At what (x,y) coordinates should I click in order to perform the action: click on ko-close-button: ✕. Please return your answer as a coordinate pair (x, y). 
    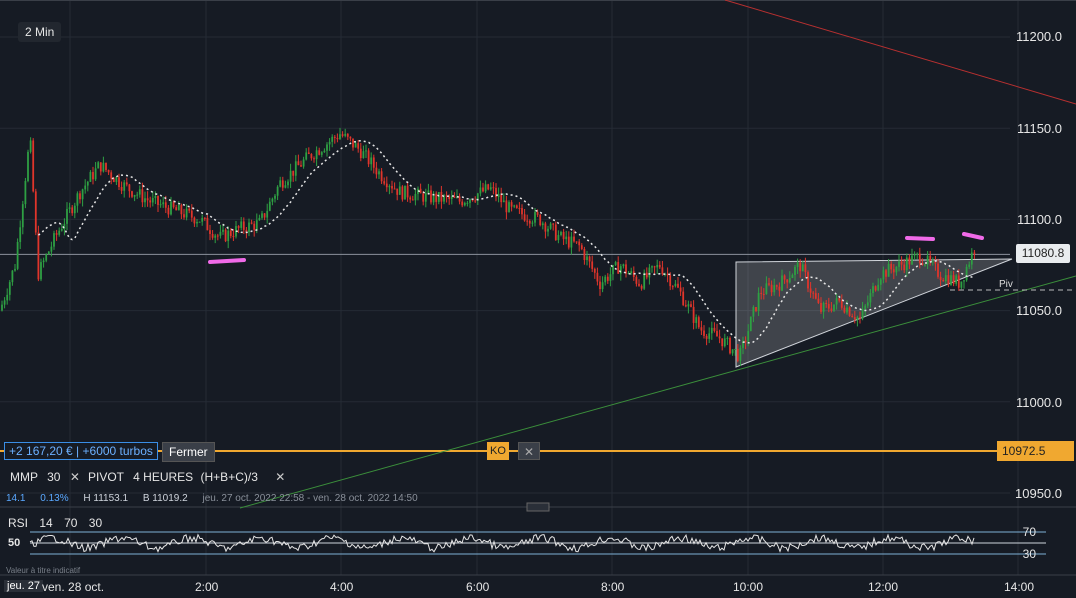
    Looking at the image, I should click on (529, 451).